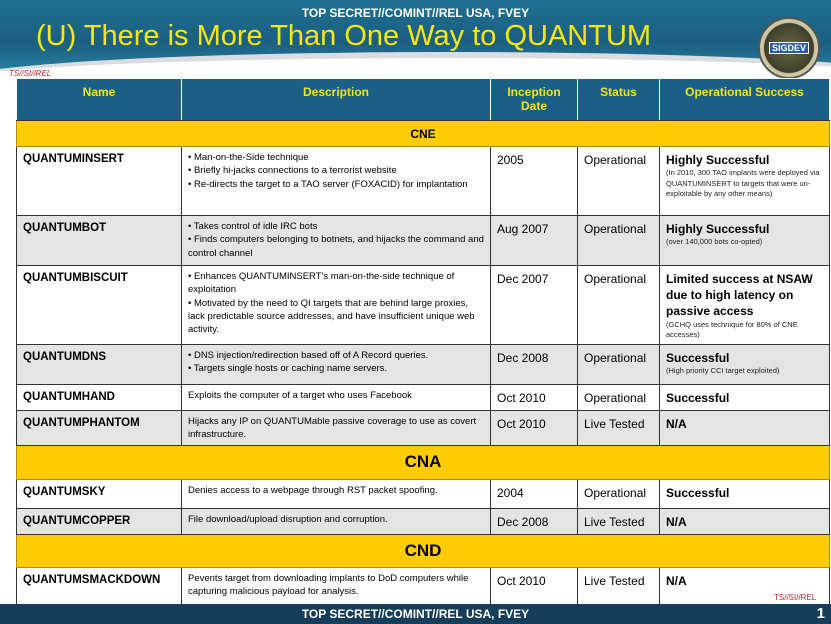  Describe the element at coordinates (618, 99) in the screenshot. I see `column-header-status: Status` at that location.